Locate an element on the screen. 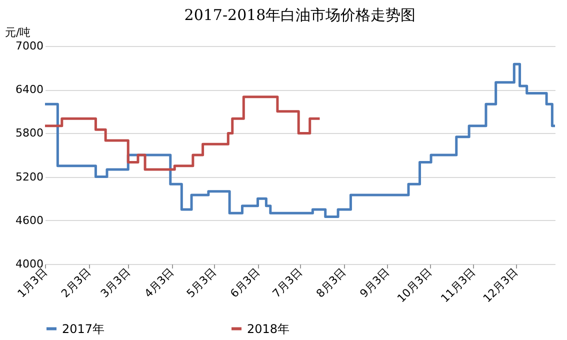 The width and height of the screenshot is (567, 340). x-tick-label: 7月3日 is located at coordinates (287, 283).